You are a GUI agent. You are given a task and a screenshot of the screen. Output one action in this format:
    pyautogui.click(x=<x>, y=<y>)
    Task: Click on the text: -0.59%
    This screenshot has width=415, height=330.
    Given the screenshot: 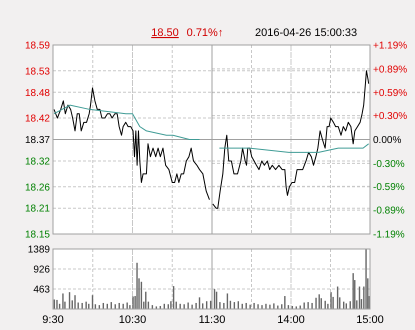 What is the action you would take?
    pyautogui.click(x=389, y=187)
    